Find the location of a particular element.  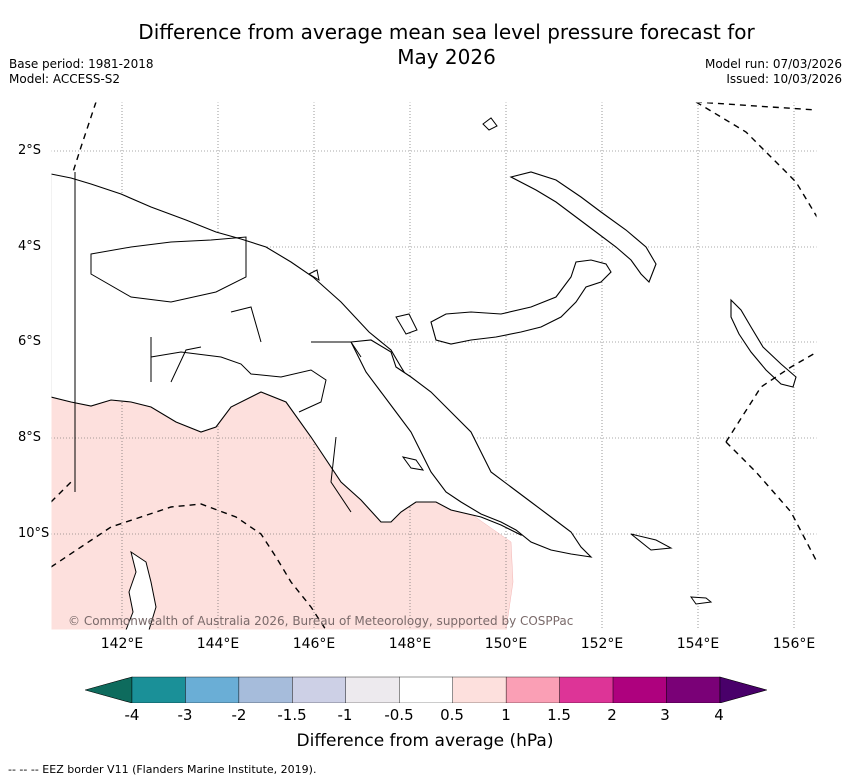

base-period-text: Base period: 1981-2018 is located at coordinates (81, 64).